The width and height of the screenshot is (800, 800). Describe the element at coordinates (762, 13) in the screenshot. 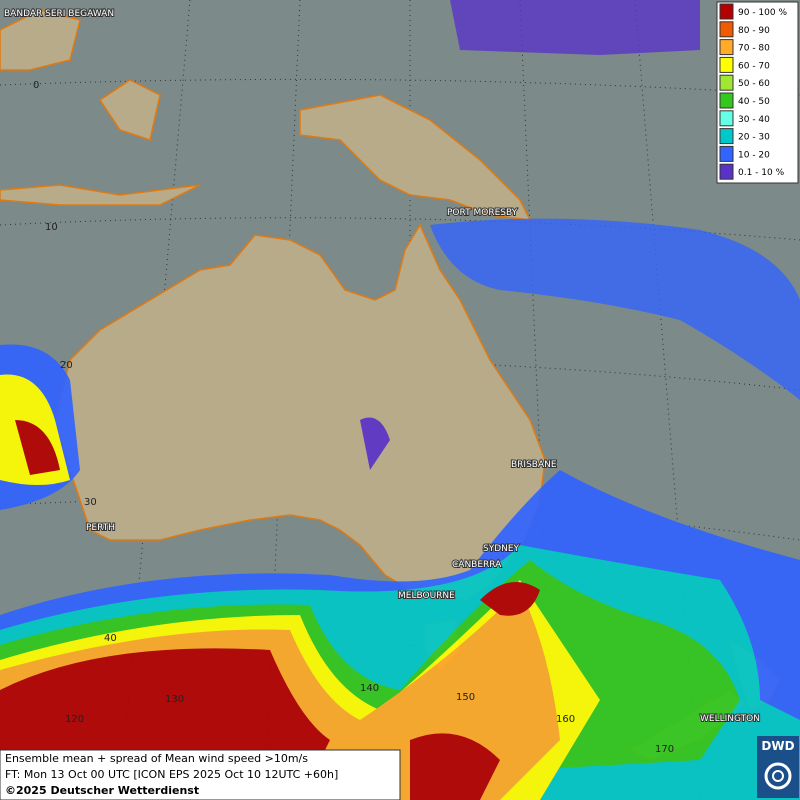

I see `legend-label: 90 - 100 %` at that location.